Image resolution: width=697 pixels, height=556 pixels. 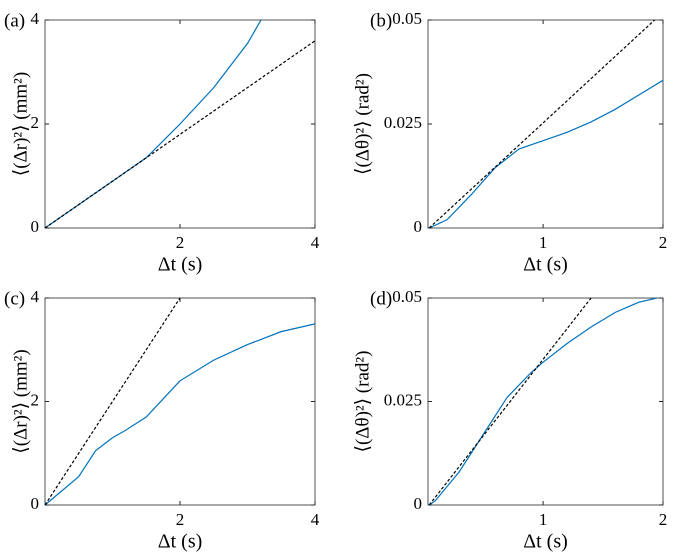 What do you see at coordinates (14, 20) in the screenshot?
I see `panel-label: (a)` at bounding box center [14, 20].